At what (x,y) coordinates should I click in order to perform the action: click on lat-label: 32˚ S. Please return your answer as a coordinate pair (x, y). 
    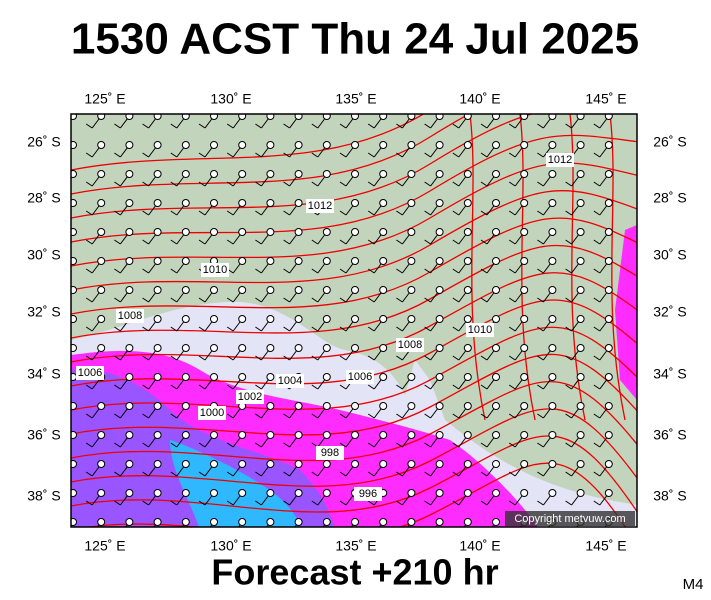
    Looking at the image, I should click on (43, 312).